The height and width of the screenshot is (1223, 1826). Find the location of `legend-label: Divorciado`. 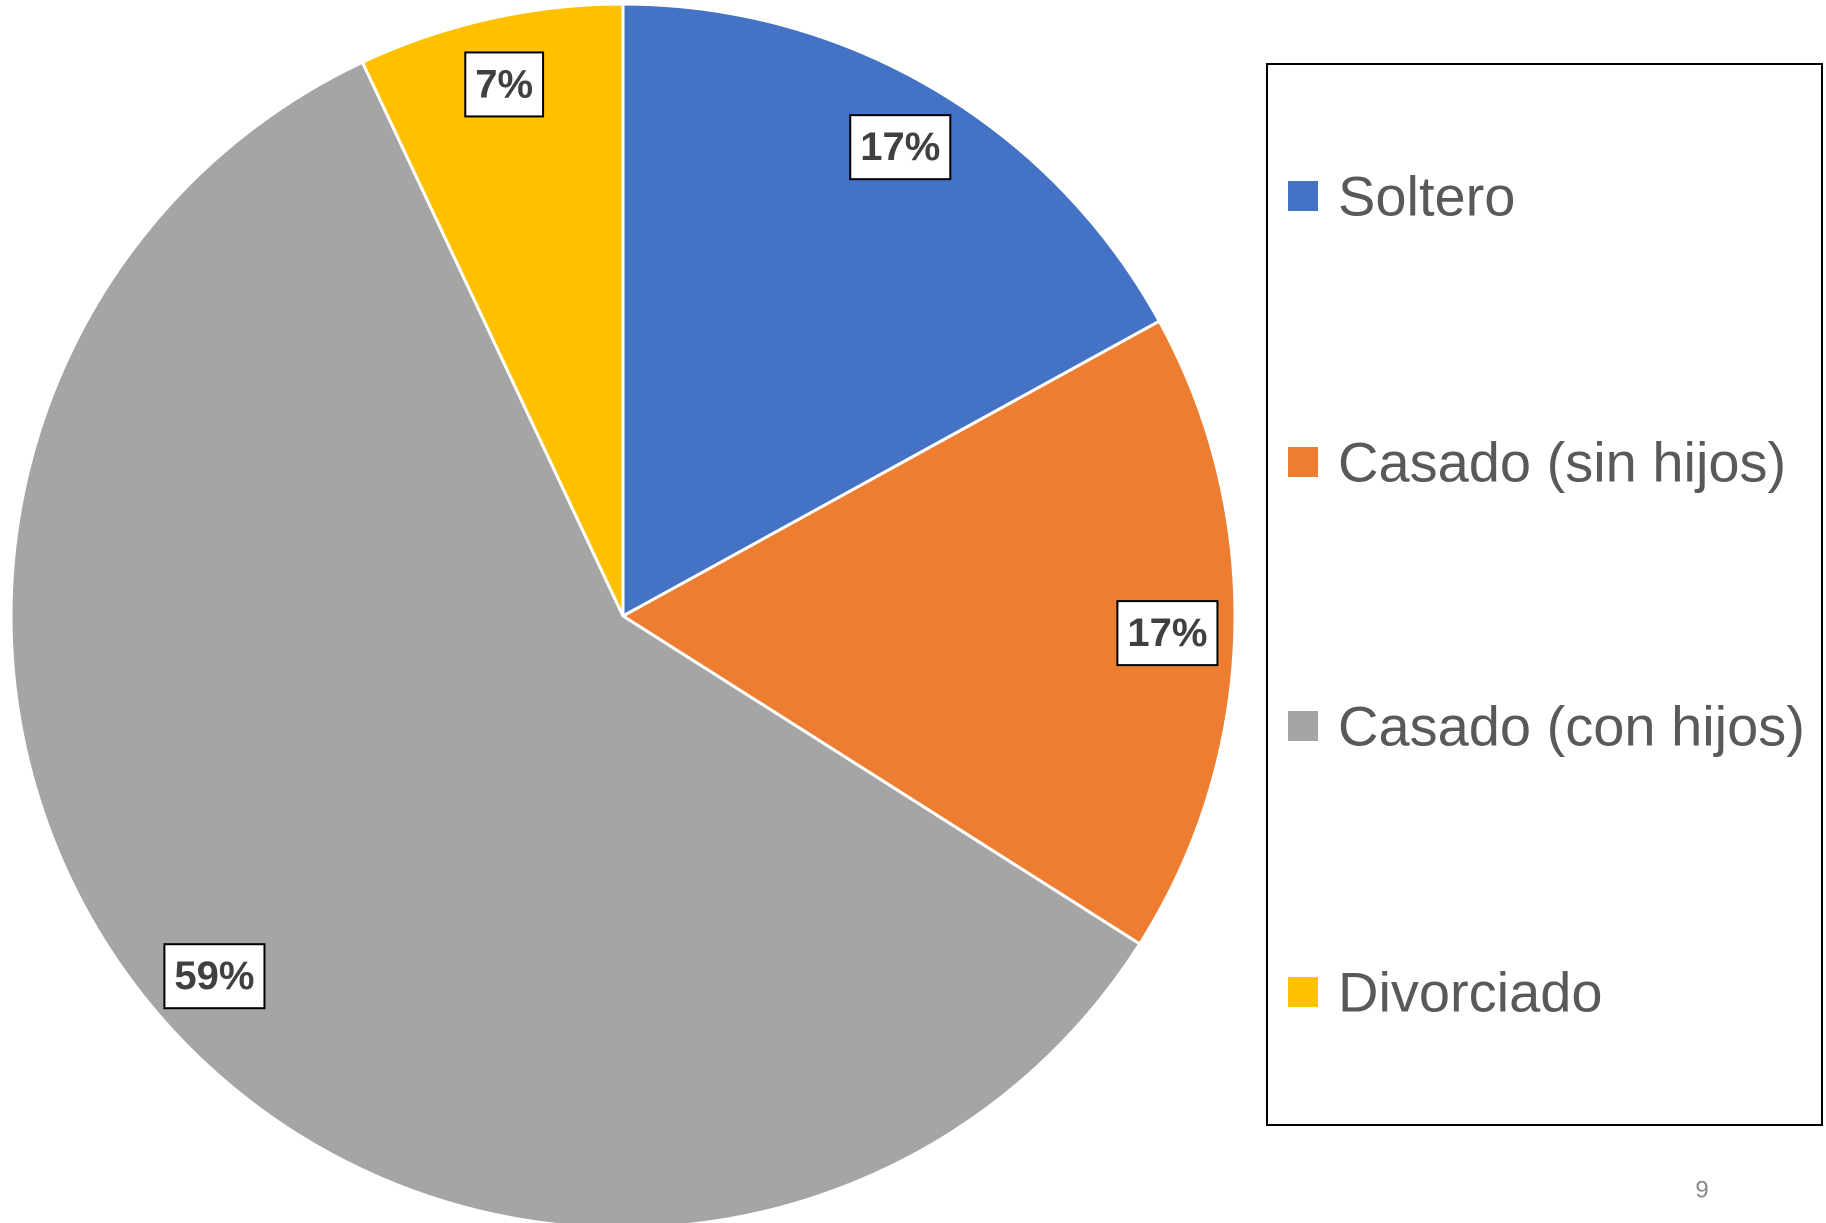

legend-label: Divorciado is located at coordinates (1470, 992).